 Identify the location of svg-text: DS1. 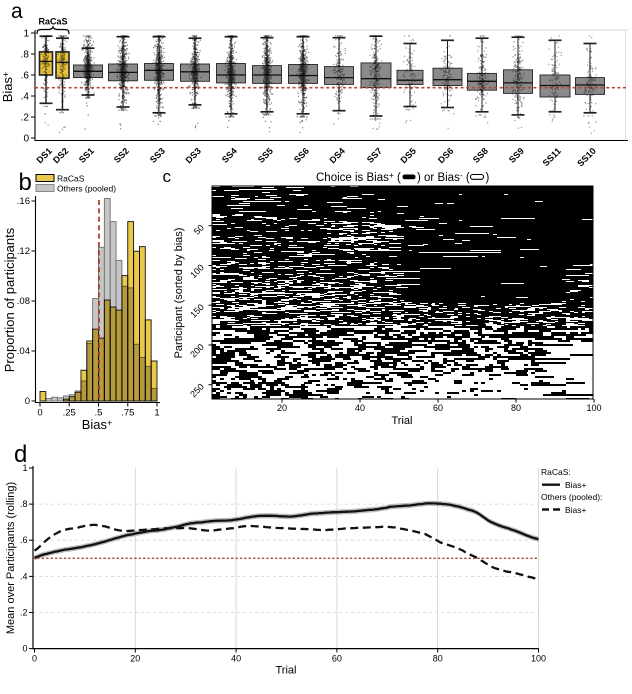
(43, 155).